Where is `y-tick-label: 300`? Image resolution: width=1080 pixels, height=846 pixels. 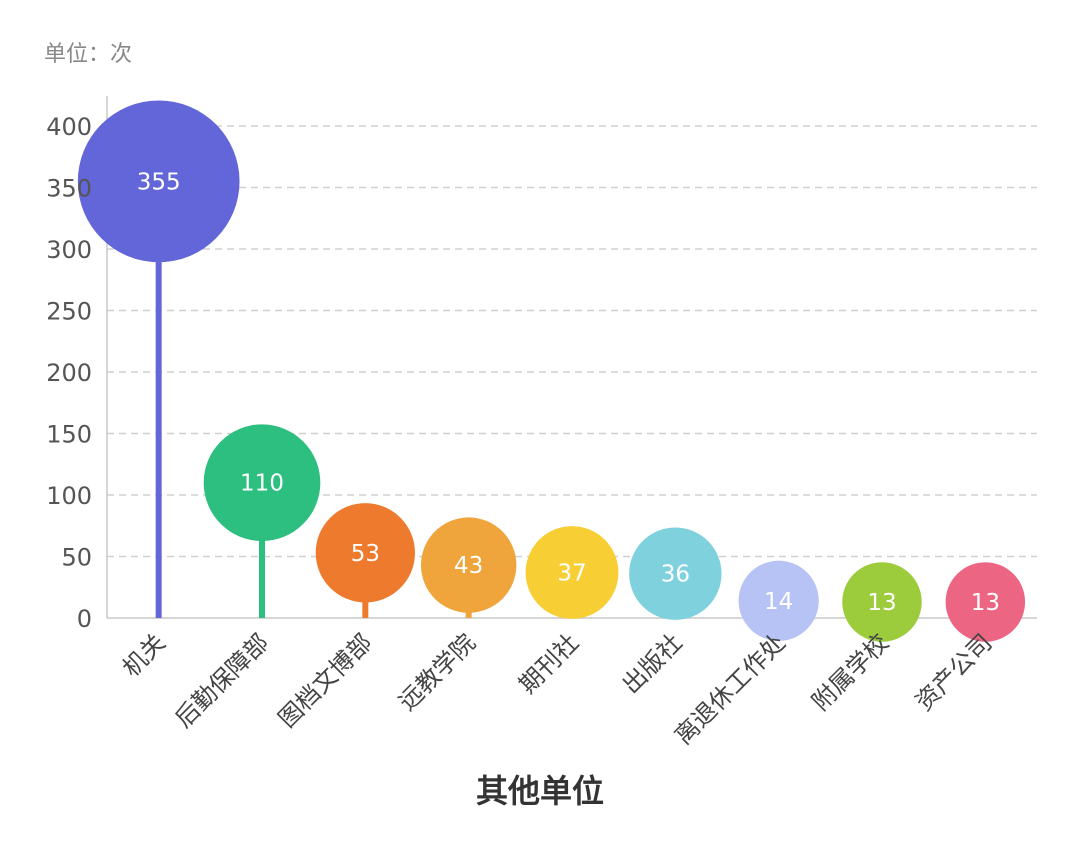
y-tick-label: 300 is located at coordinates (69, 250).